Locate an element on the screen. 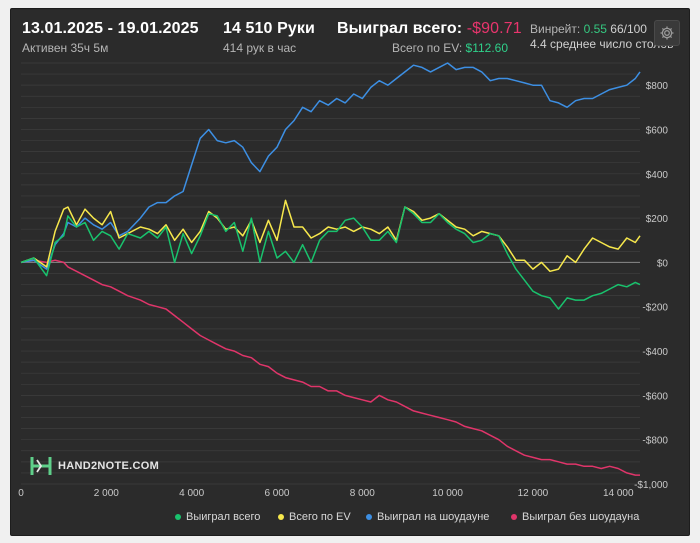 The height and width of the screenshot is (543, 700). hand2note-logo-icon is located at coordinates (41, 466).